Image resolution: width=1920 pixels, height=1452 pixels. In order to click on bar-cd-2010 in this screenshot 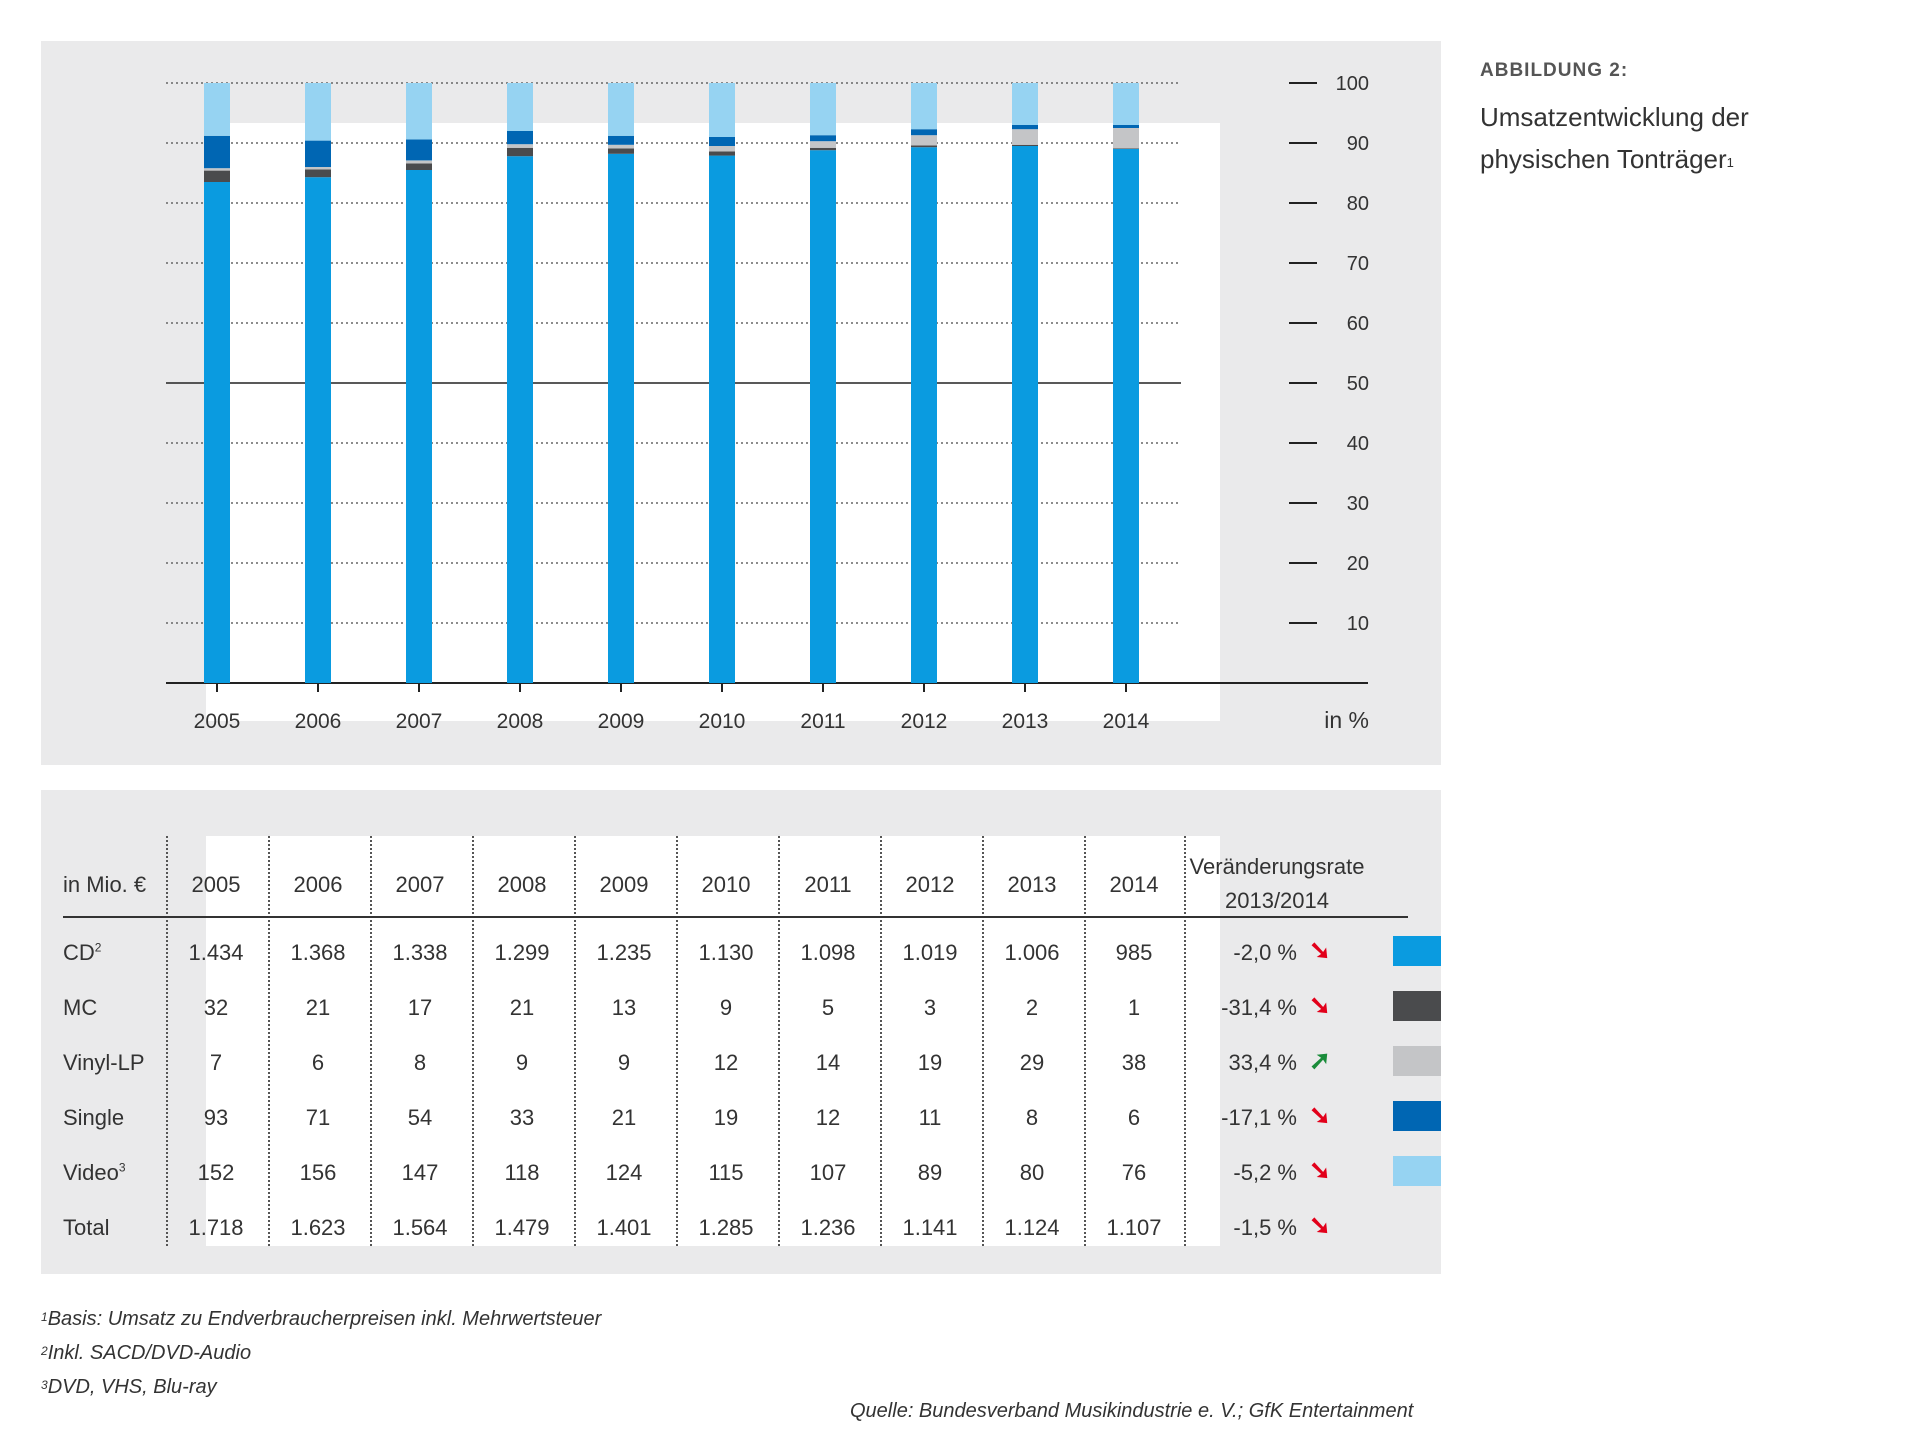, I will do `click(722, 419)`.